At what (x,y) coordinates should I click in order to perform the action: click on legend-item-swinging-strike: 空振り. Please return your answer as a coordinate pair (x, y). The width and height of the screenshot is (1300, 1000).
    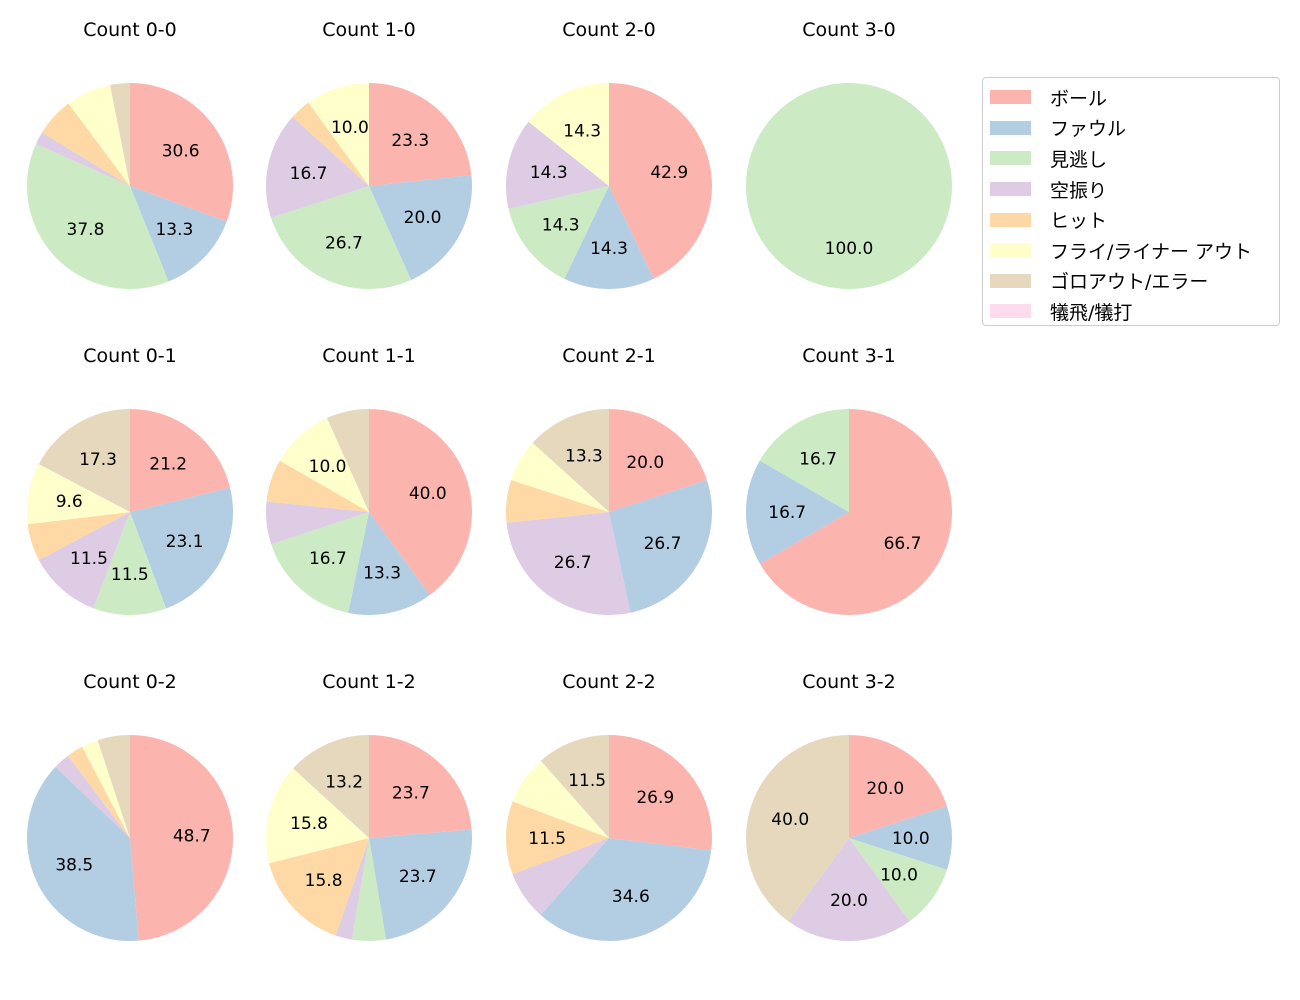
    Looking at the image, I should click on (1131, 189).